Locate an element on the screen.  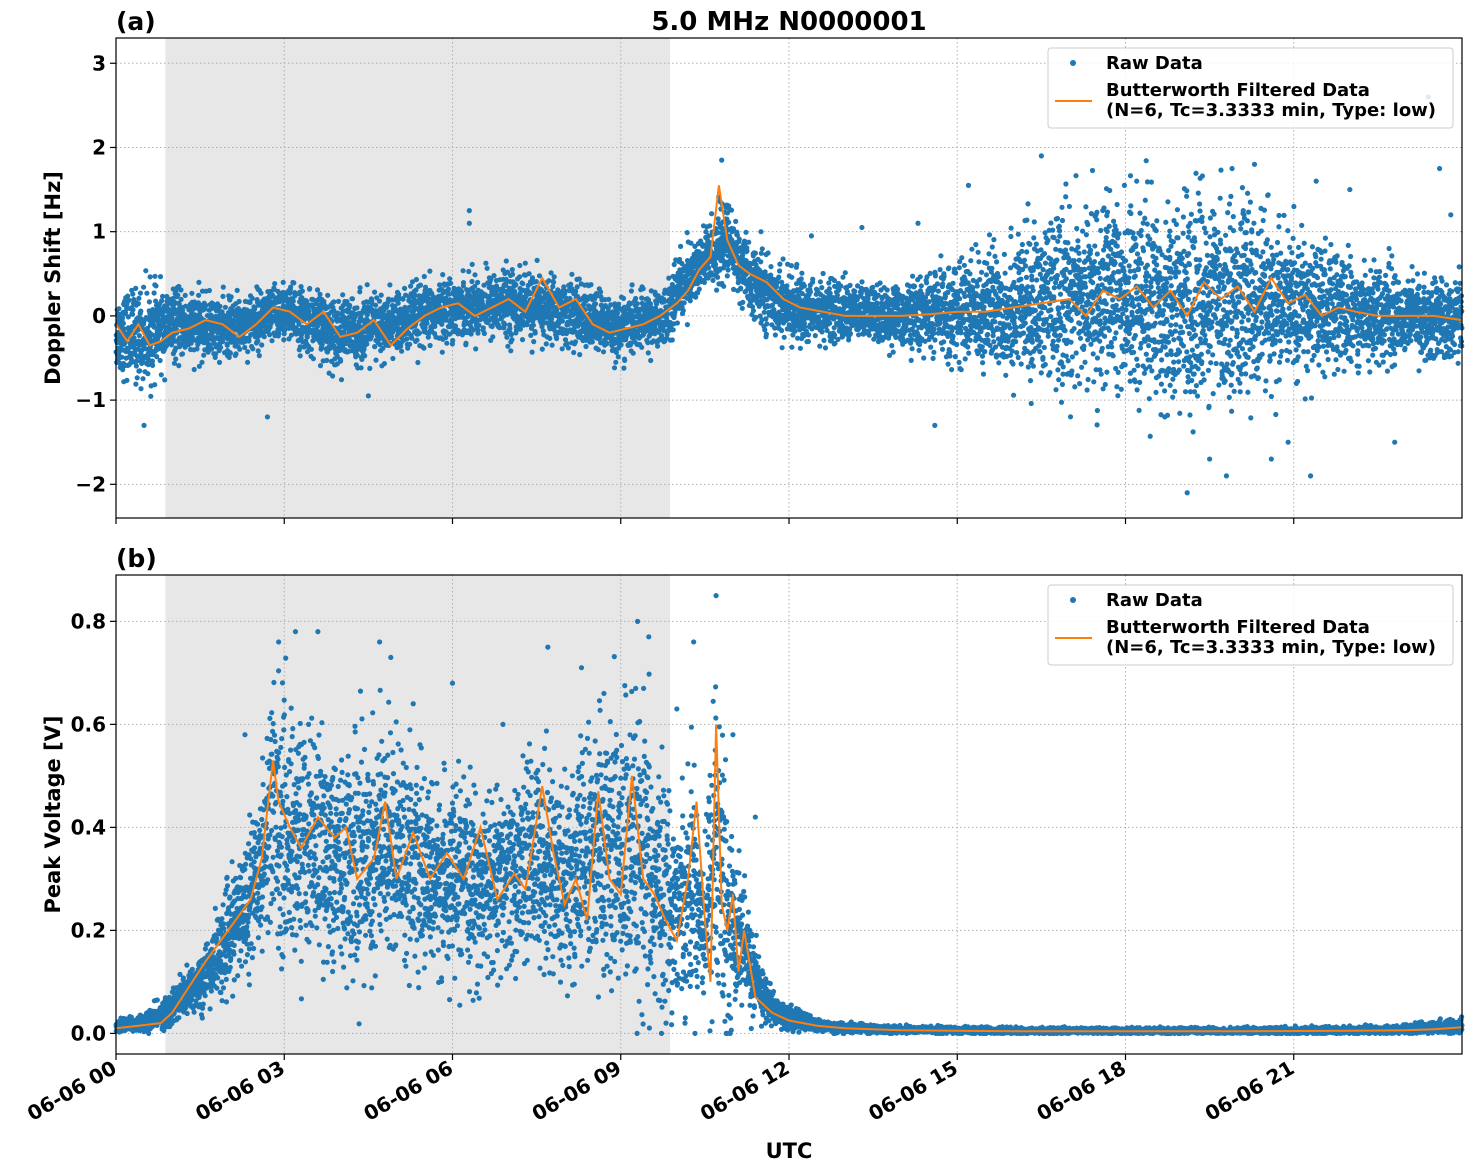
x-tick-label: 06-06 00 is located at coordinates (72, 1091).